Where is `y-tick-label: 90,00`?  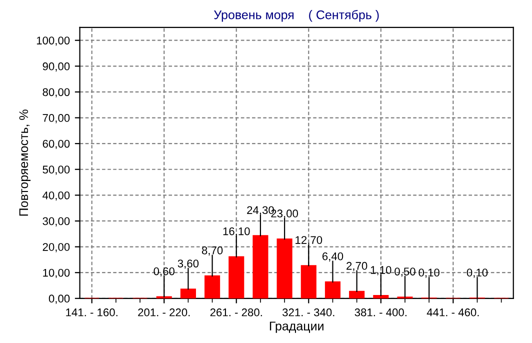 y-tick-label: 90,00 is located at coordinates (56, 67).